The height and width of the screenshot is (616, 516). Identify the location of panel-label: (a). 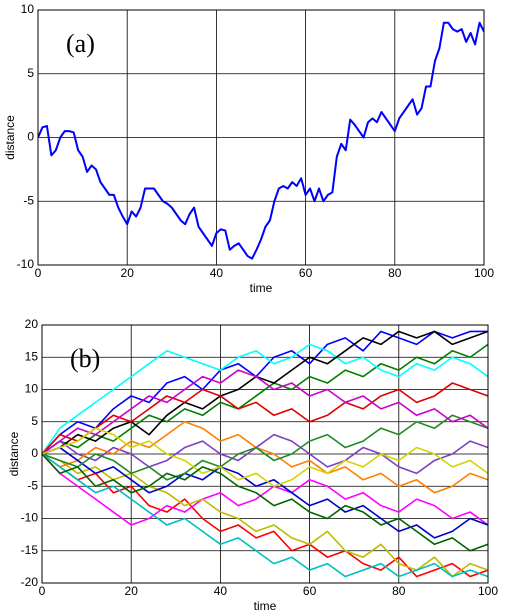
(80, 43).